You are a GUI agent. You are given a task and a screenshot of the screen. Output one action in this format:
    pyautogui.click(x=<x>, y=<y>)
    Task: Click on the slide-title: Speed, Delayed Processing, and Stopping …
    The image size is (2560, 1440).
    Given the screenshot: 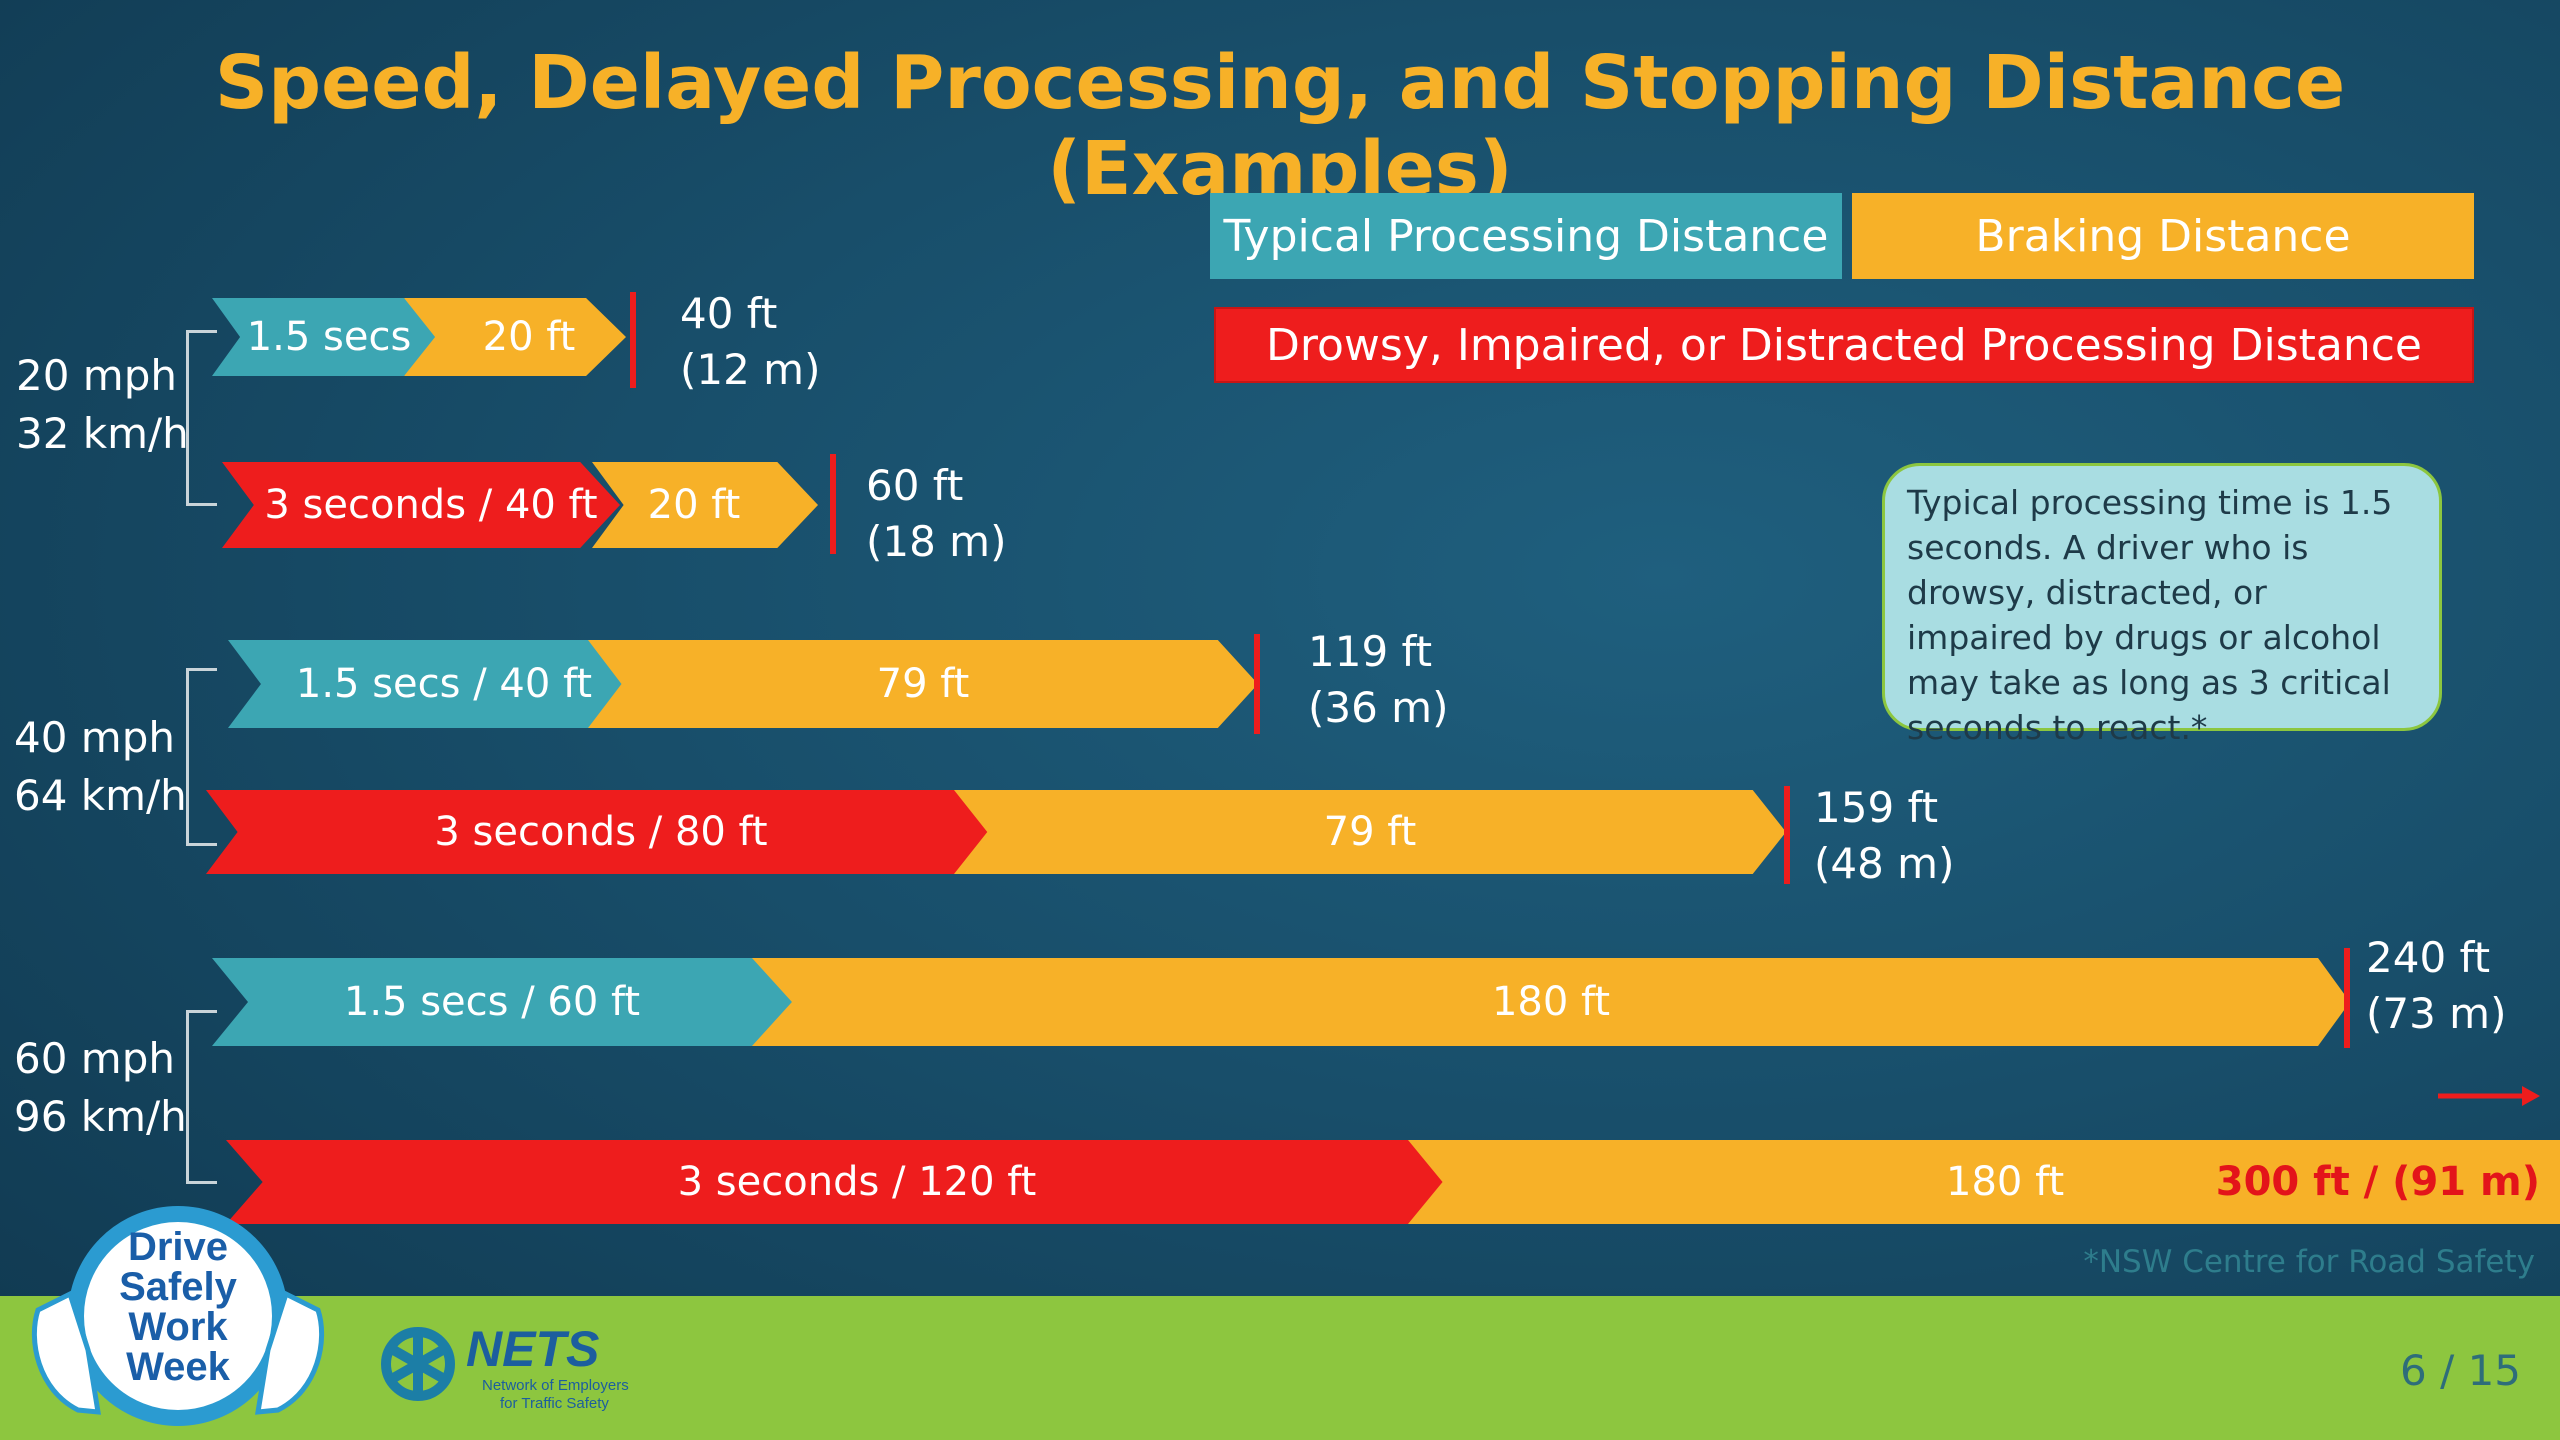 What is the action you would take?
    pyautogui.click(x=1280, y=126)
    